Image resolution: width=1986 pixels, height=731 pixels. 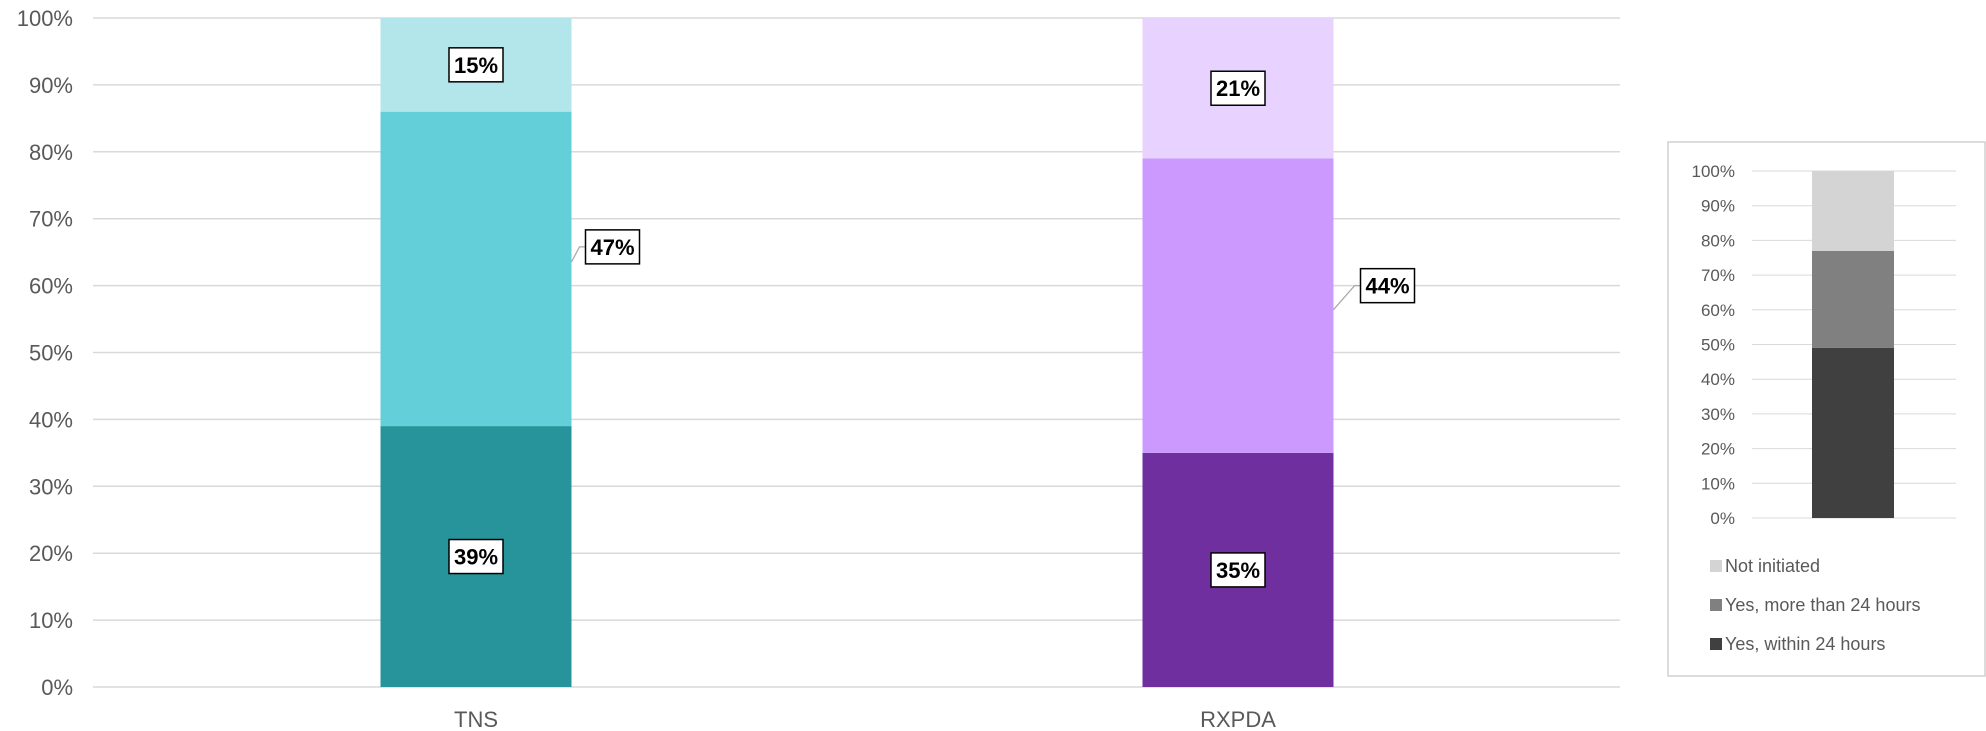 I want to click on key-y-tick-label: 80%, so click(x=1718, y=240).